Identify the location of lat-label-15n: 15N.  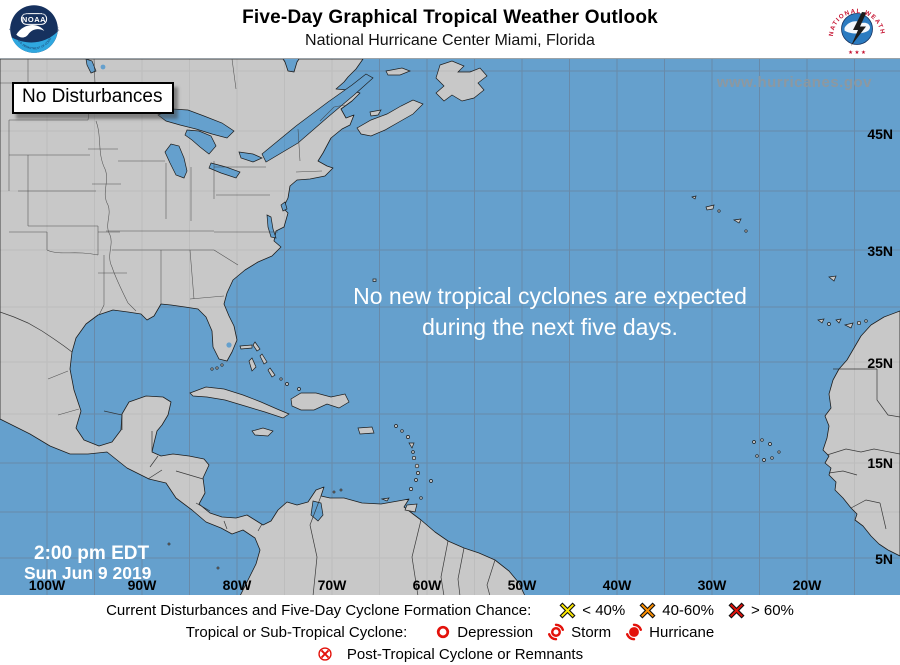
(880, 463).